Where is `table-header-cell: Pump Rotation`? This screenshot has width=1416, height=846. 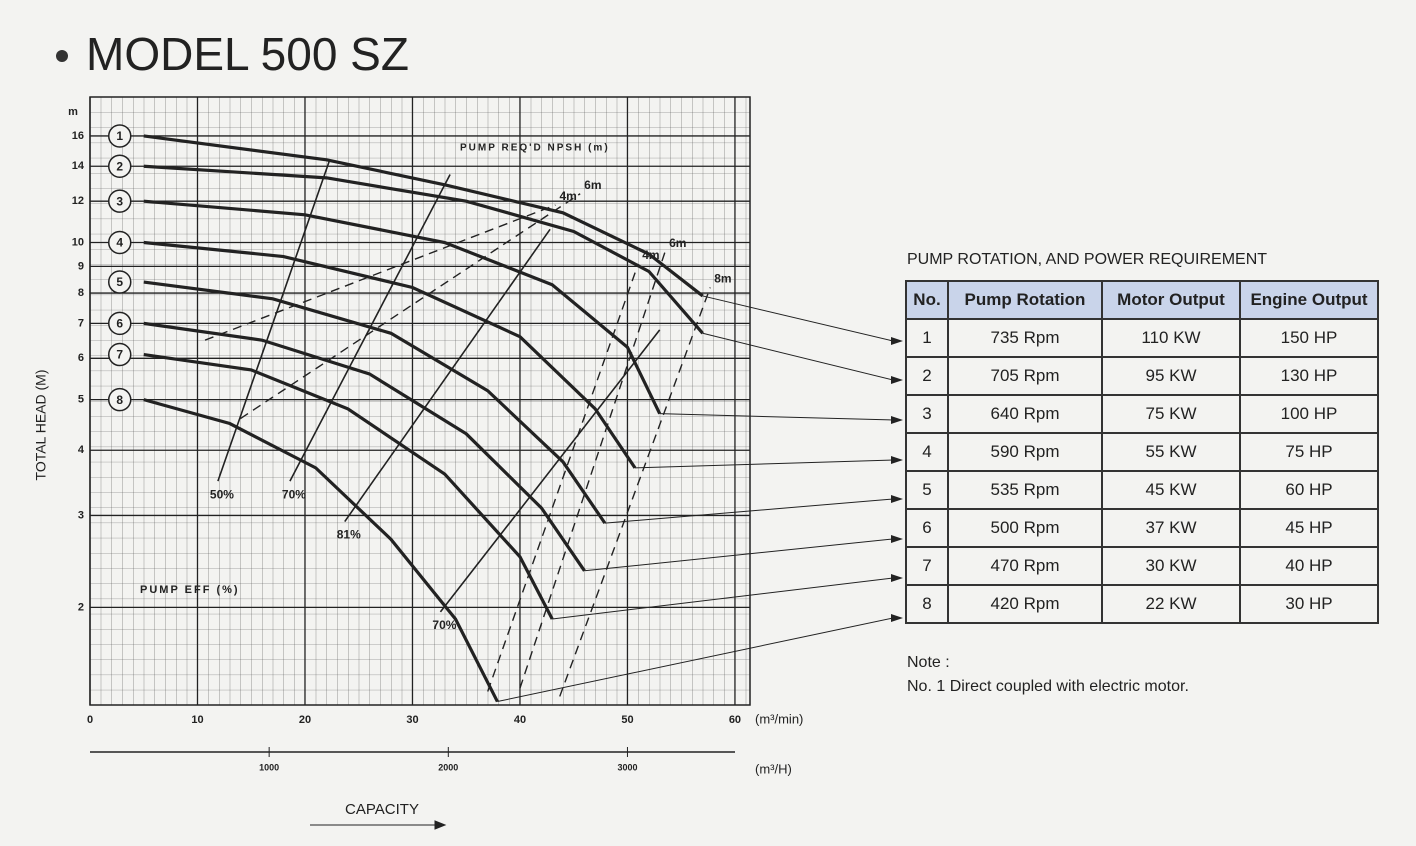
table-header-cell: Pump Rotation is located at coordinates (1025, 300).